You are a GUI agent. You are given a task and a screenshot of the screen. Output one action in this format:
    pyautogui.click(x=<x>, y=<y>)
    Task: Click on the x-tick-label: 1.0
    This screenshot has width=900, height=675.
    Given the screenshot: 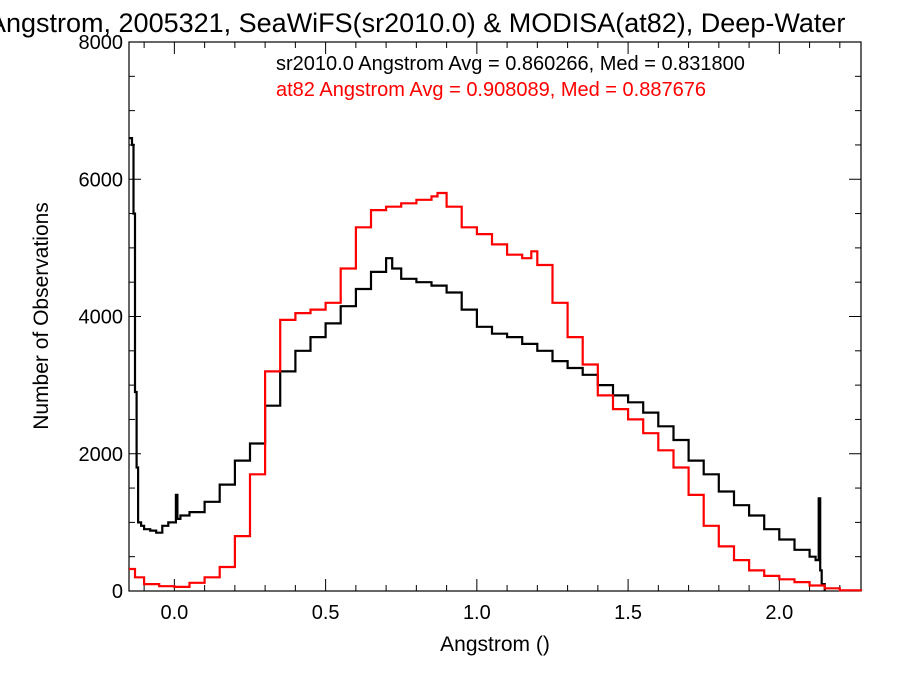 What is the action you would take?
    pyautogui.click(x=477, y=613)
    